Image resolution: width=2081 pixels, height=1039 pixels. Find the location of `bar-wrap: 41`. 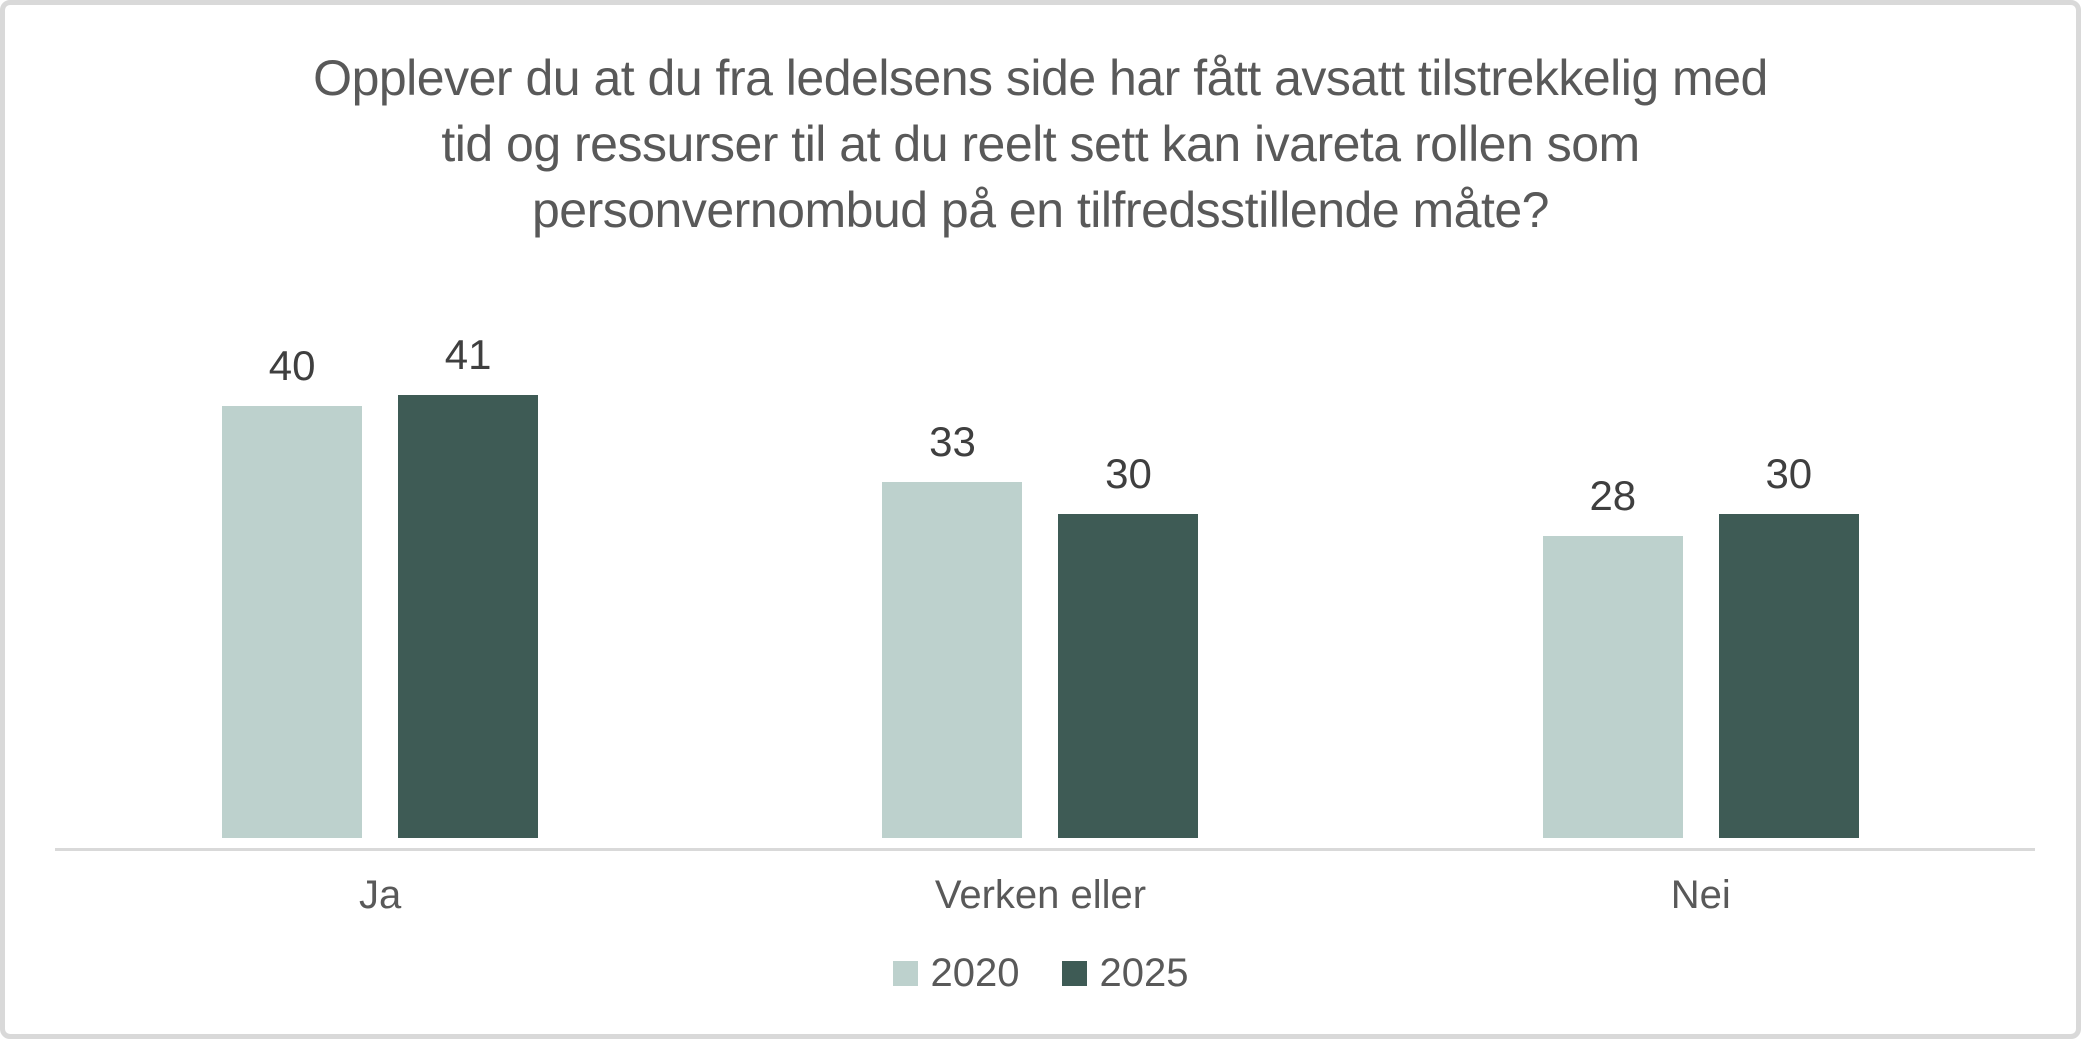

bar-wrap: 41 is located at coordinates (468, 584).